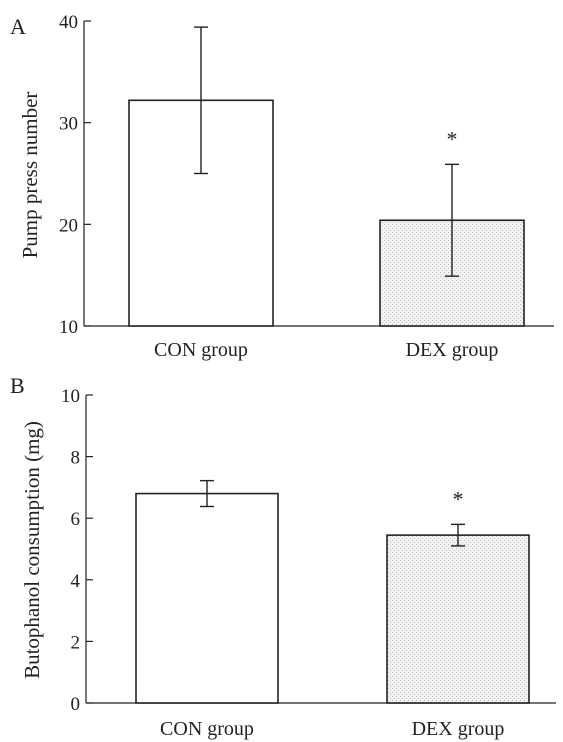 This screenshot has width=563, height=742. Describe the element at coordinates (18, 26) in the screenshot. I see `panel-label-a: A` at that location.